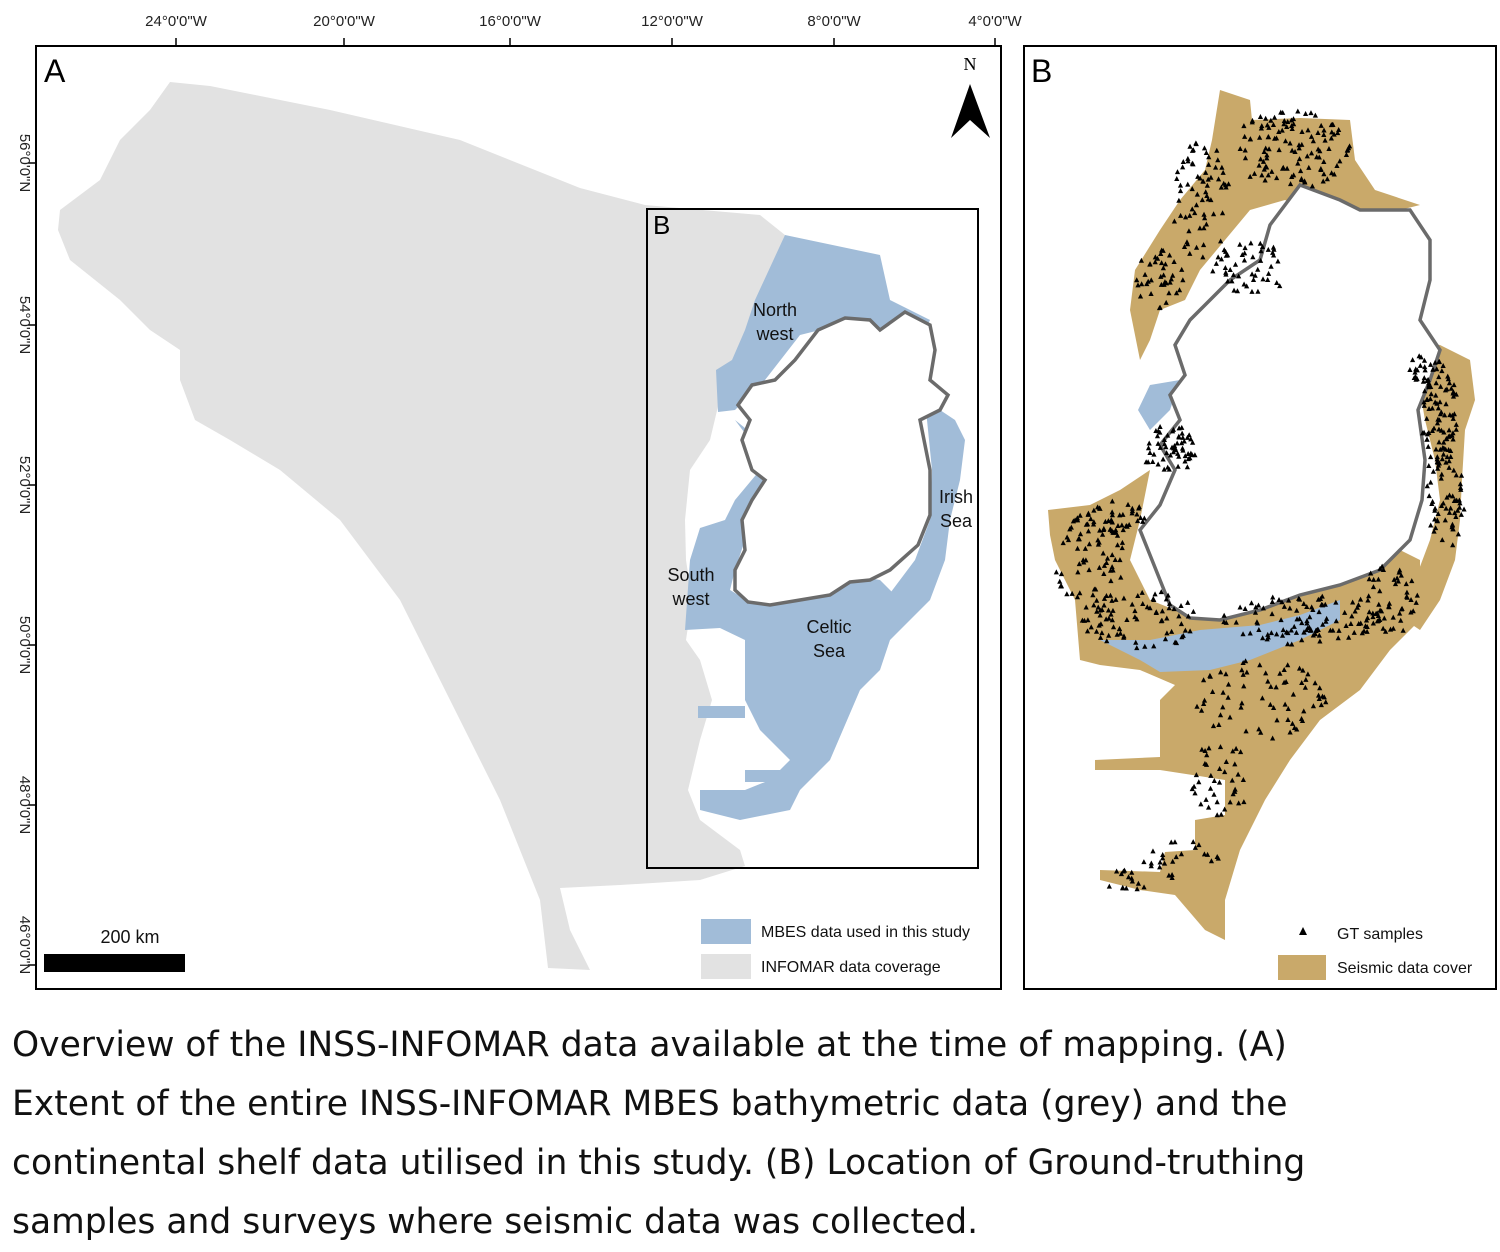 The width and height of the screenshot is (1500, 1252). I want to click on ireland-landmass, so click(842, 458).